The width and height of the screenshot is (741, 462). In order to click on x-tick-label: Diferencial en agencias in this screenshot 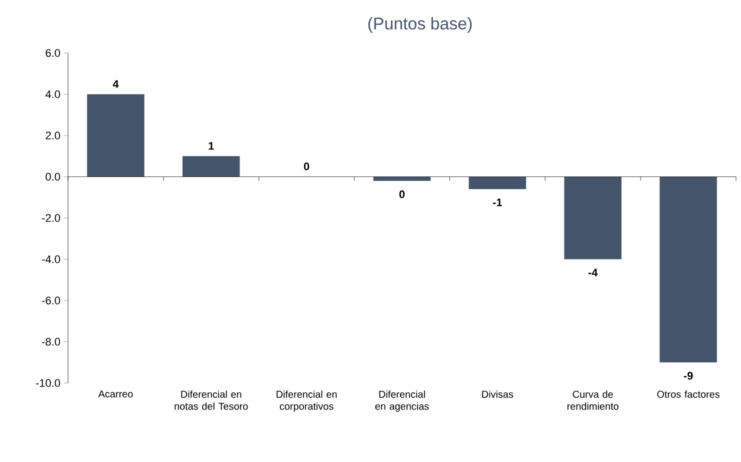, I will do `click(402, 401)`.